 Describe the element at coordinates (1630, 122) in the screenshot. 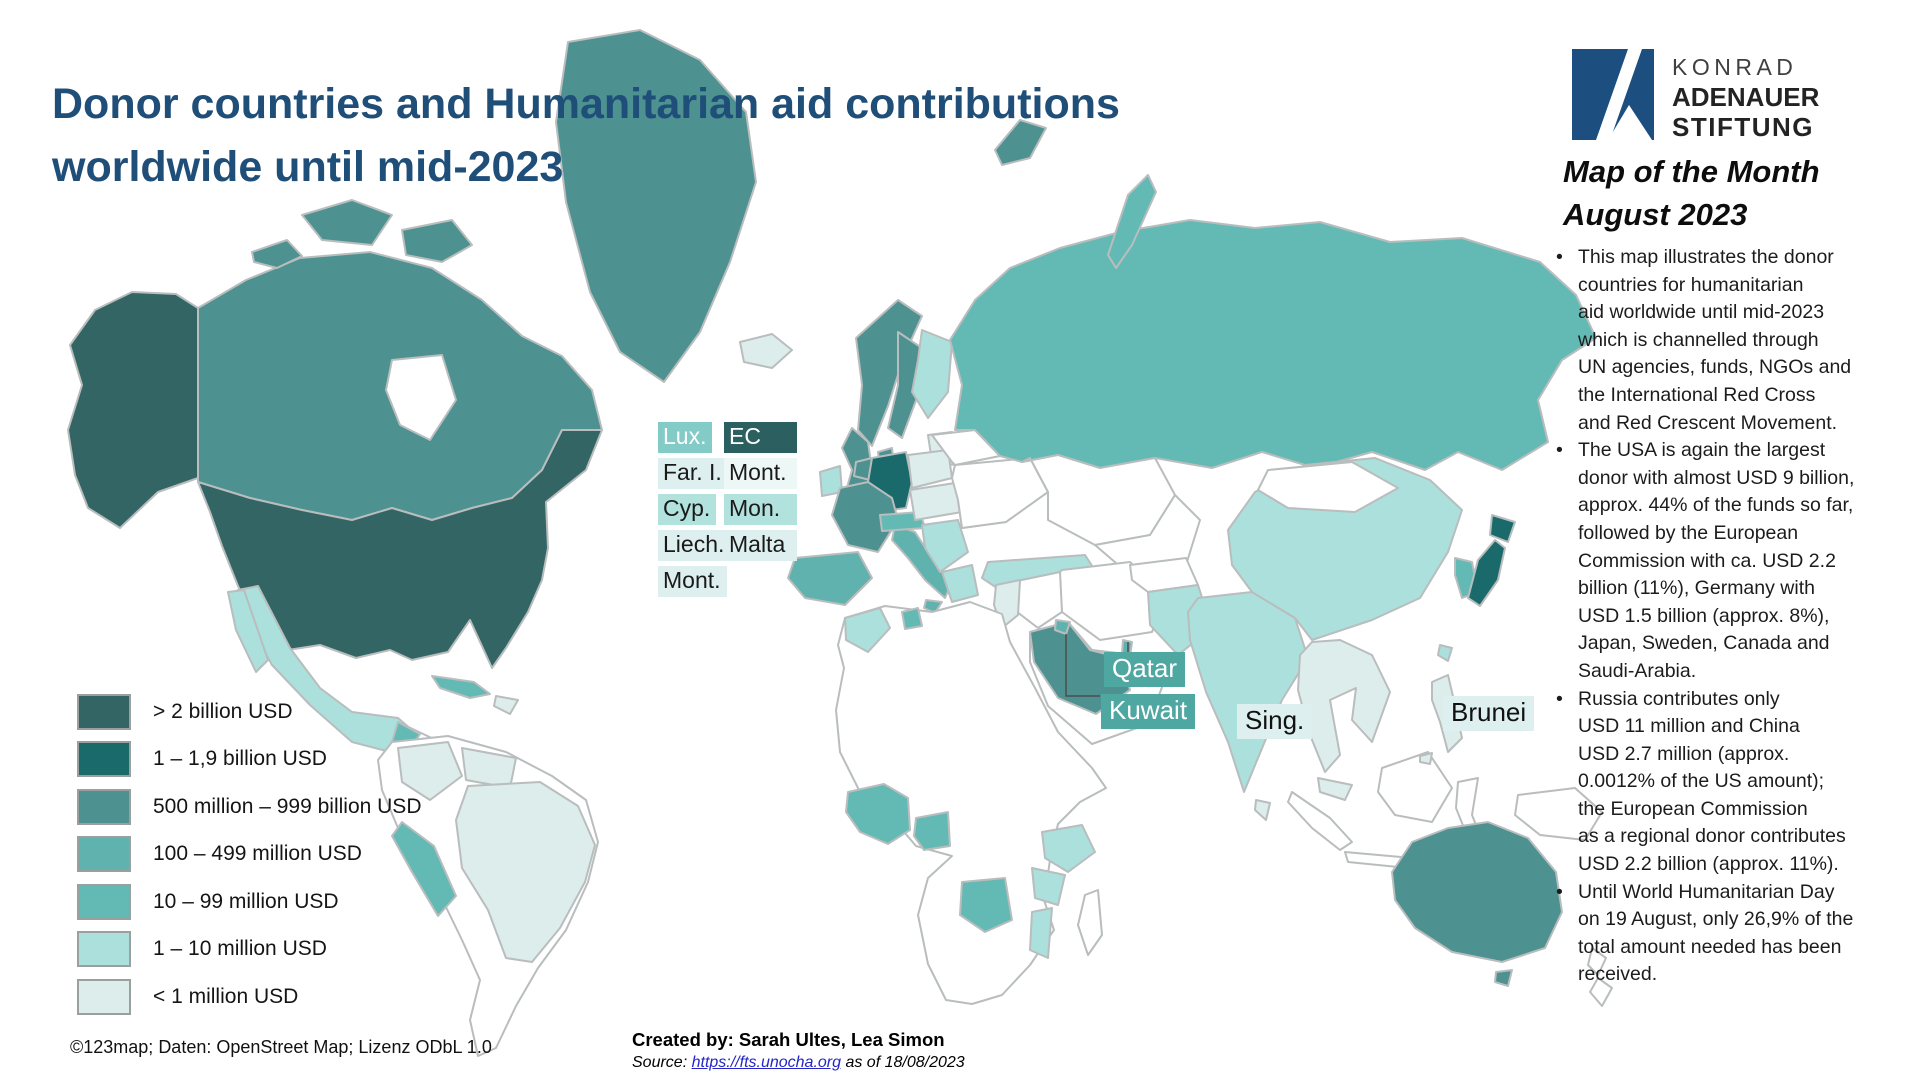

I see `logo-a-triangle` at that location.